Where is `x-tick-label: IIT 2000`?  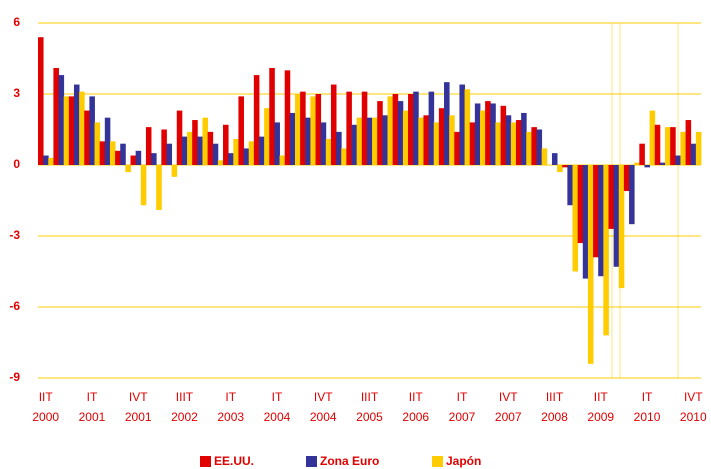 x-tick-label: IIT 2000 is located at coordinates (46, 407).